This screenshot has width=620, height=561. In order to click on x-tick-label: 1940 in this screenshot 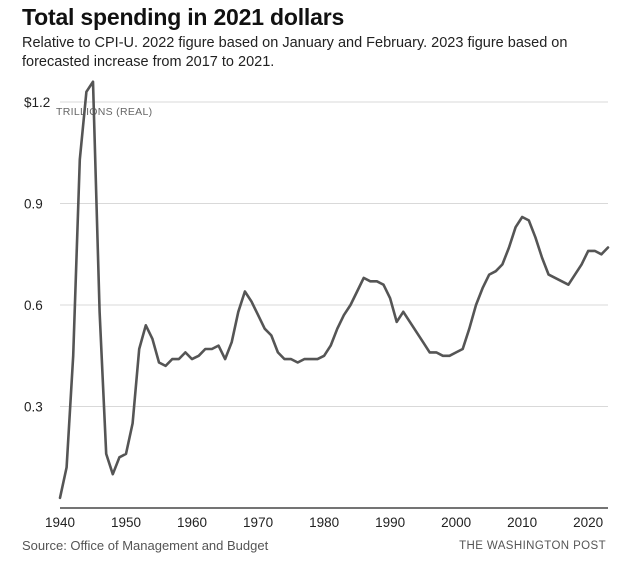, I will do `click(60, 522)`.